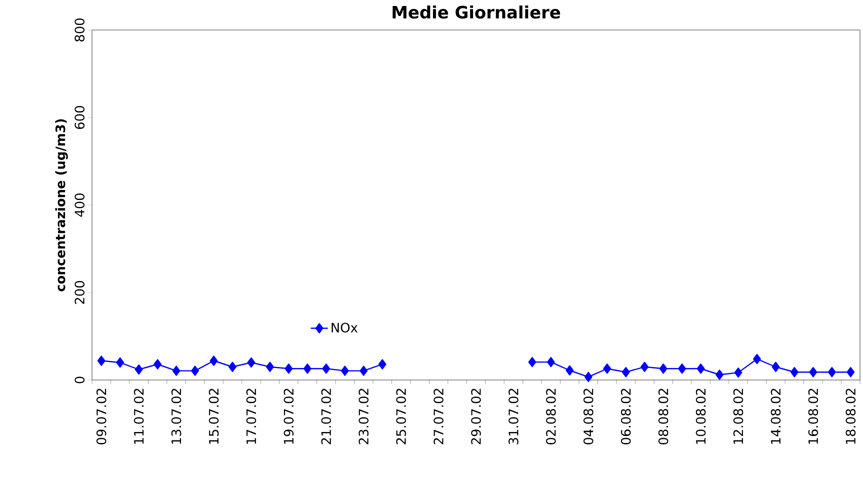 This screenshot has width=863, height=486. What do you see at coordinates (79, 117) in the screenshot?
I see `y-tick-label: 600` at bounding box center [79, 117].